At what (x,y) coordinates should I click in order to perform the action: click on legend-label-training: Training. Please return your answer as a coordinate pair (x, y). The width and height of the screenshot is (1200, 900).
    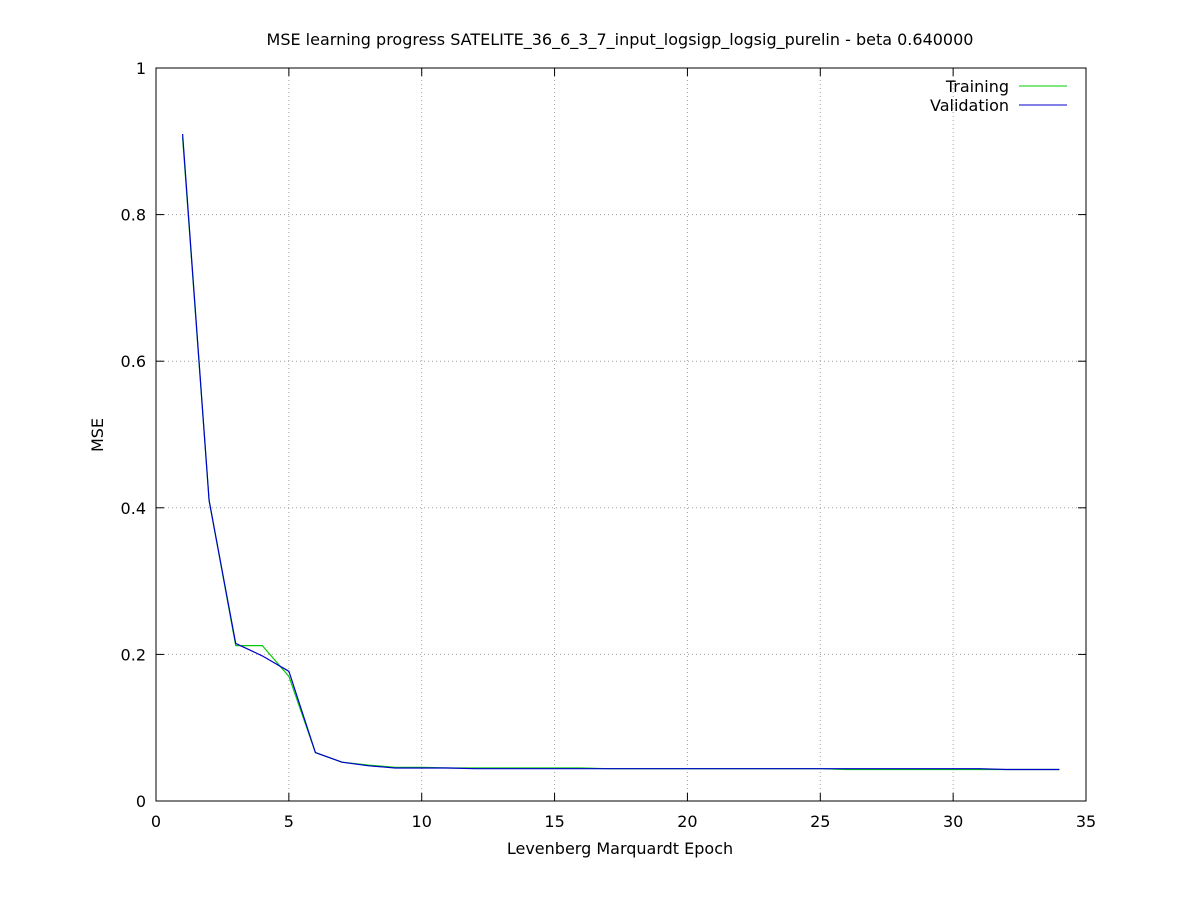
    Looking at the image, I should click on (977, 86).